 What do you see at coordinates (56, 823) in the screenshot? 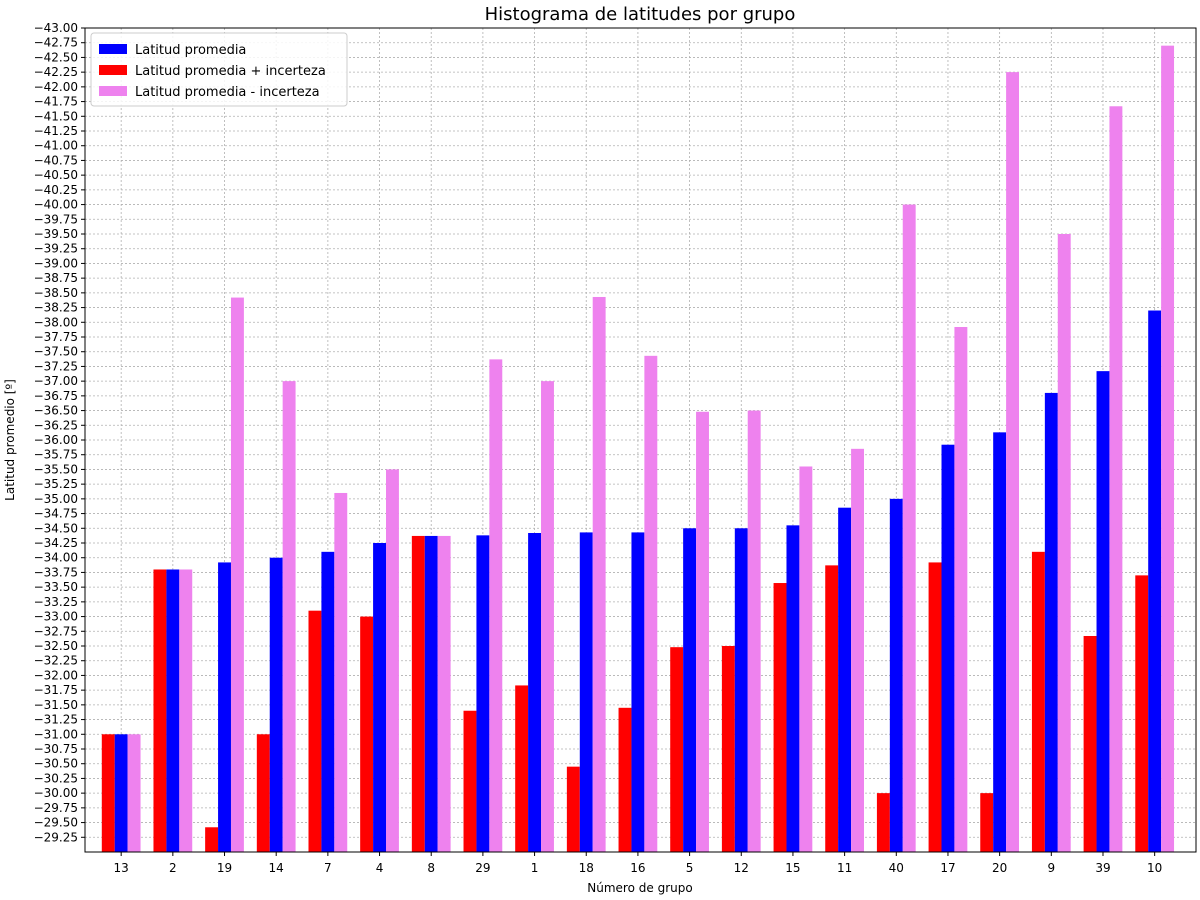
I see `y-tick-label: −29.50` at bounding box center [56, 823].